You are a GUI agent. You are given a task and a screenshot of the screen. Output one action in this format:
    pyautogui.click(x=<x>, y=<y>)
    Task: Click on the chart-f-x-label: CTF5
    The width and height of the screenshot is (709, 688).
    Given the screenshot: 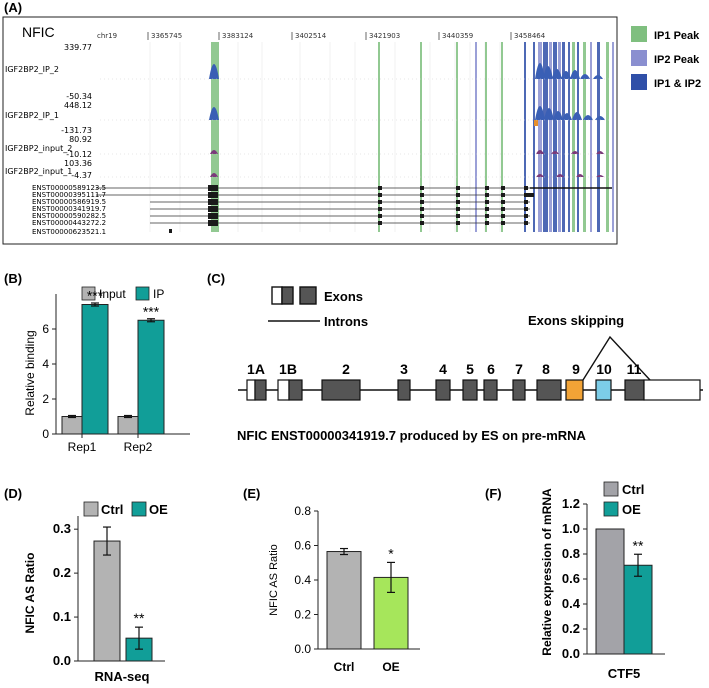 What is the action you would take?
    pyautogui.click(x=624, y=673)
    